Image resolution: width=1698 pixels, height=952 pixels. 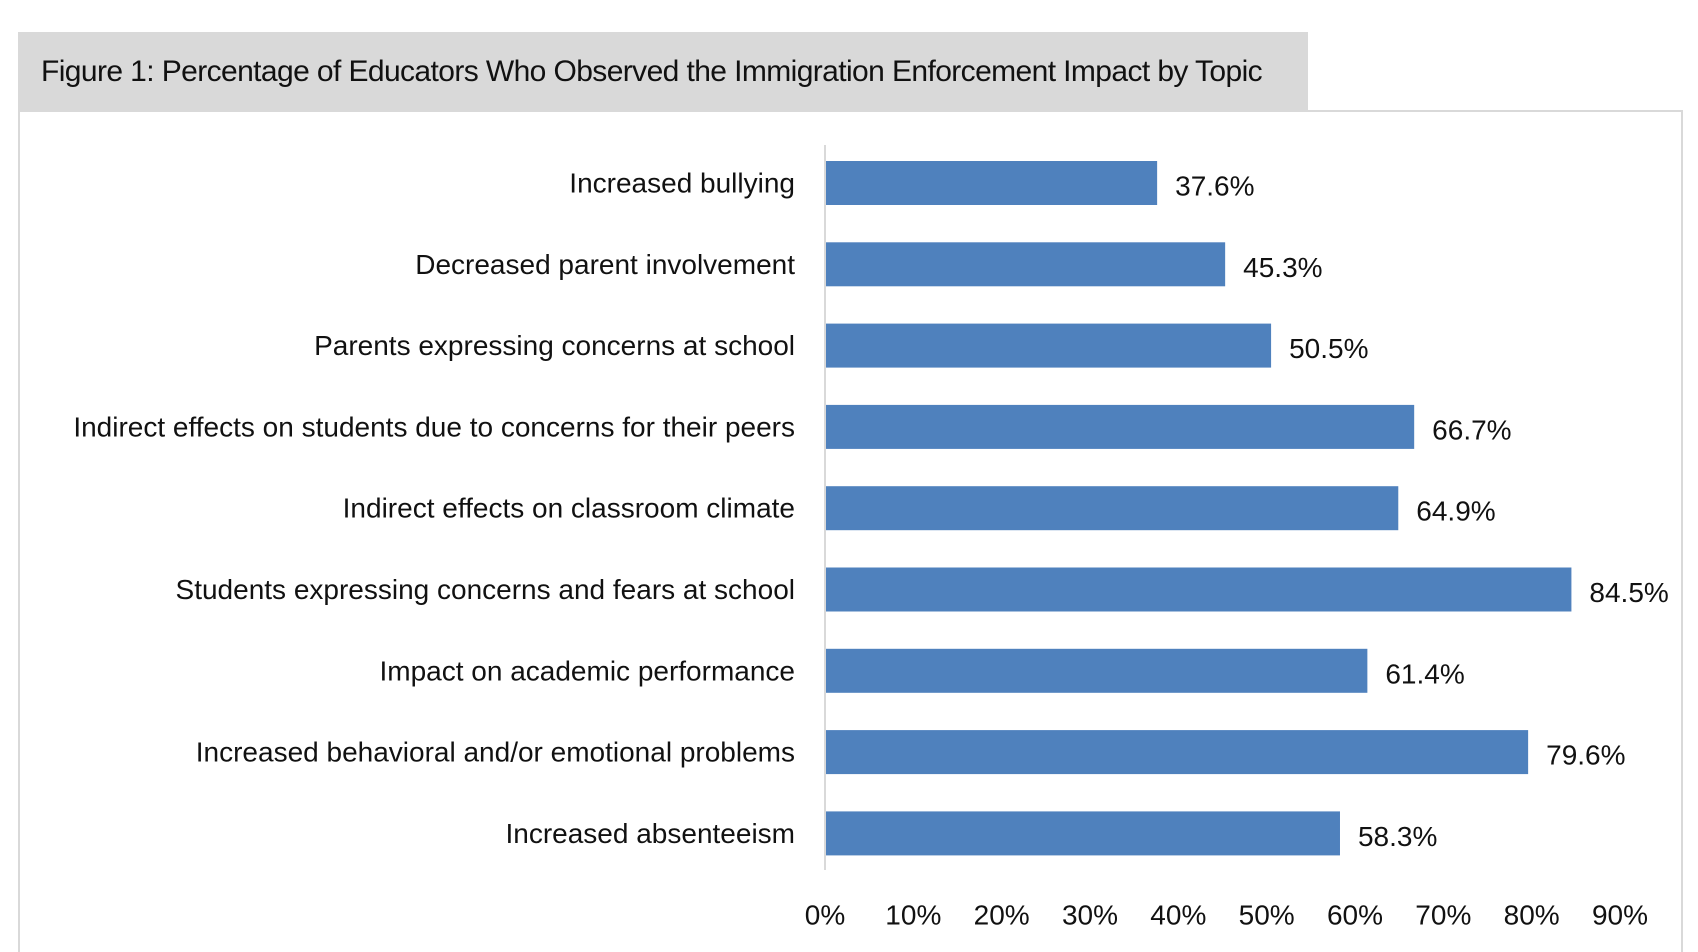 What do you see at coordinates (569, 508) in the screenshot?
I see `category-label-4: Indirect effects on classroom climate` at bounding box center [569, 508].